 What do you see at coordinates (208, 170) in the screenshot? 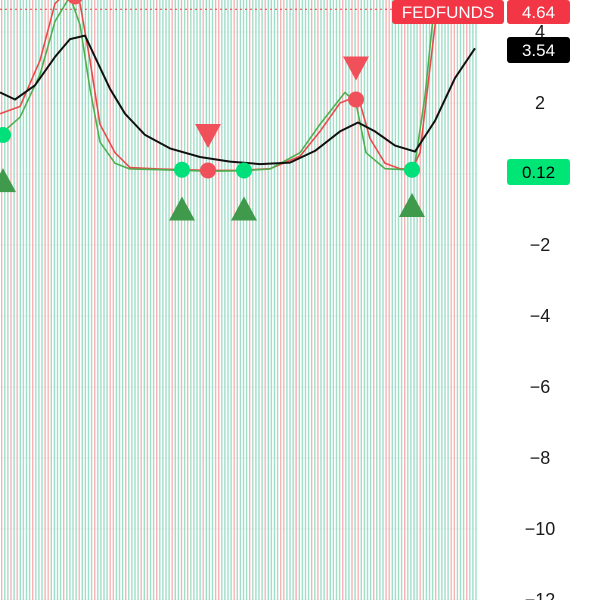
I see `sell-dot` at bounding box center [208, 170].